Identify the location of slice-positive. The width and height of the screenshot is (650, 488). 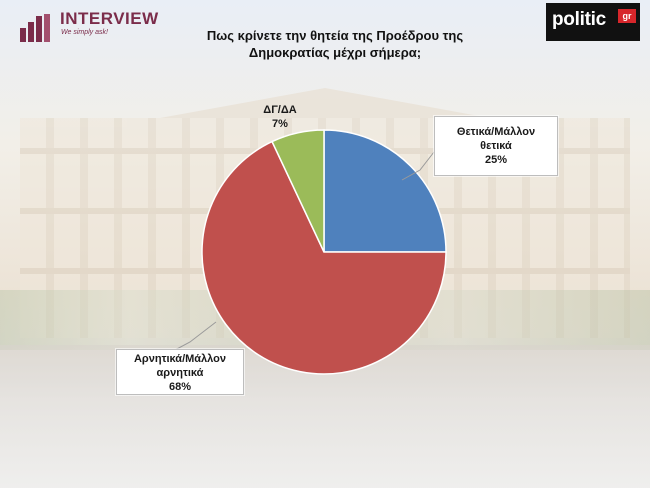
(385, 191).